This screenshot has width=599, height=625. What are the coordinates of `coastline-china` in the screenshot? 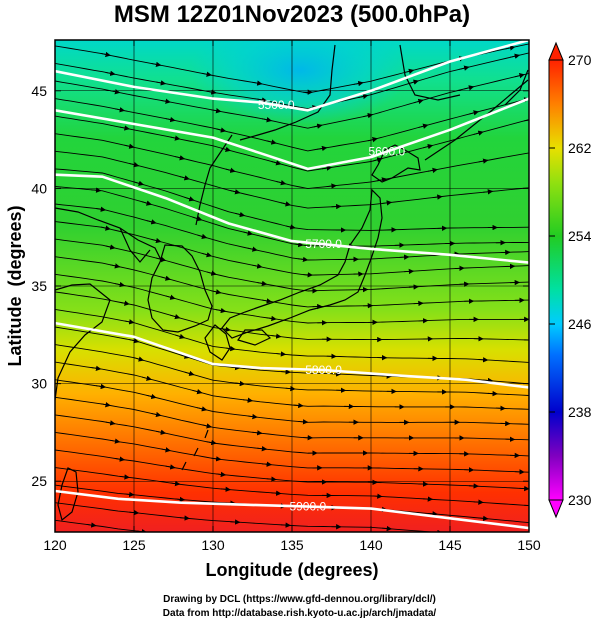 It's located at (109, 304).